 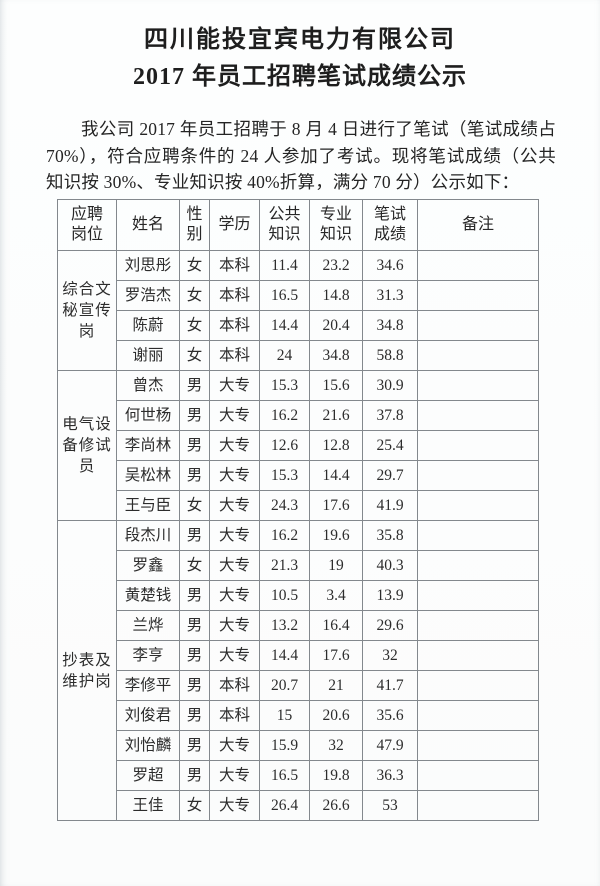 I want to click on header-cell-position: 应聘 岗位, so click(x=87, y=225).